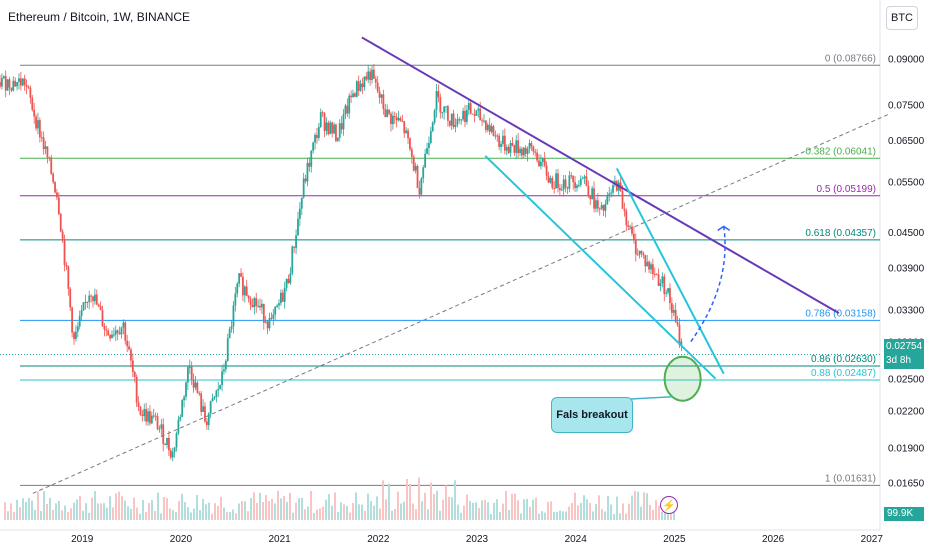 This screenshot has width=932, height=550. Describe the element at coordinates (99, 17) in the screenshot. I see `chart-title: Ethereum / Bitcoin, 1W, BINANCE` at that location.